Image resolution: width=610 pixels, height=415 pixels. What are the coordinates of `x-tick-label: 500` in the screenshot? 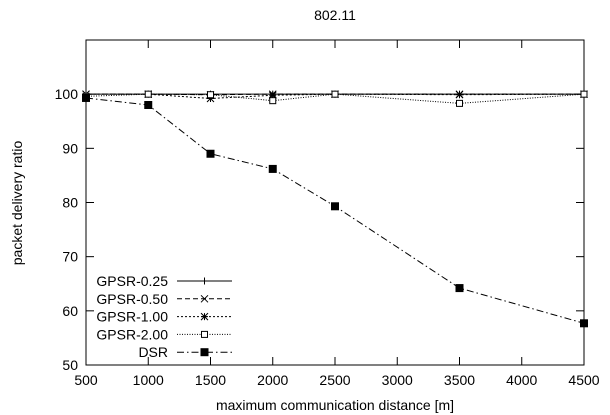 It's located at (86, 380).